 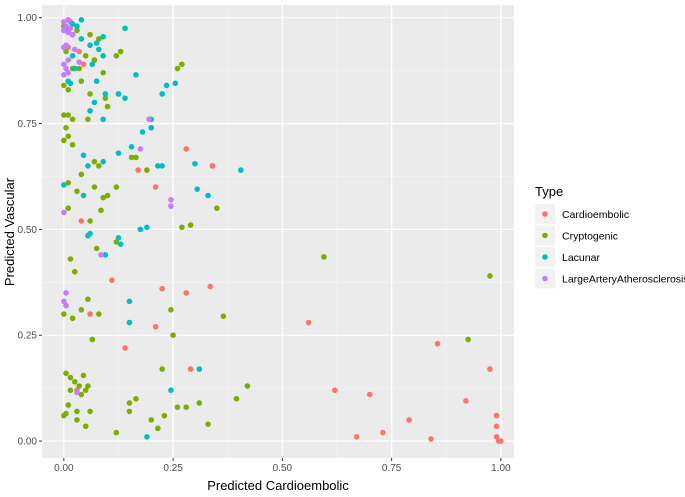 What do you see at coordinates (28, 18) in the screenshot?
I see `y-tick-label: 1.00` at bounding box center [28, 18].